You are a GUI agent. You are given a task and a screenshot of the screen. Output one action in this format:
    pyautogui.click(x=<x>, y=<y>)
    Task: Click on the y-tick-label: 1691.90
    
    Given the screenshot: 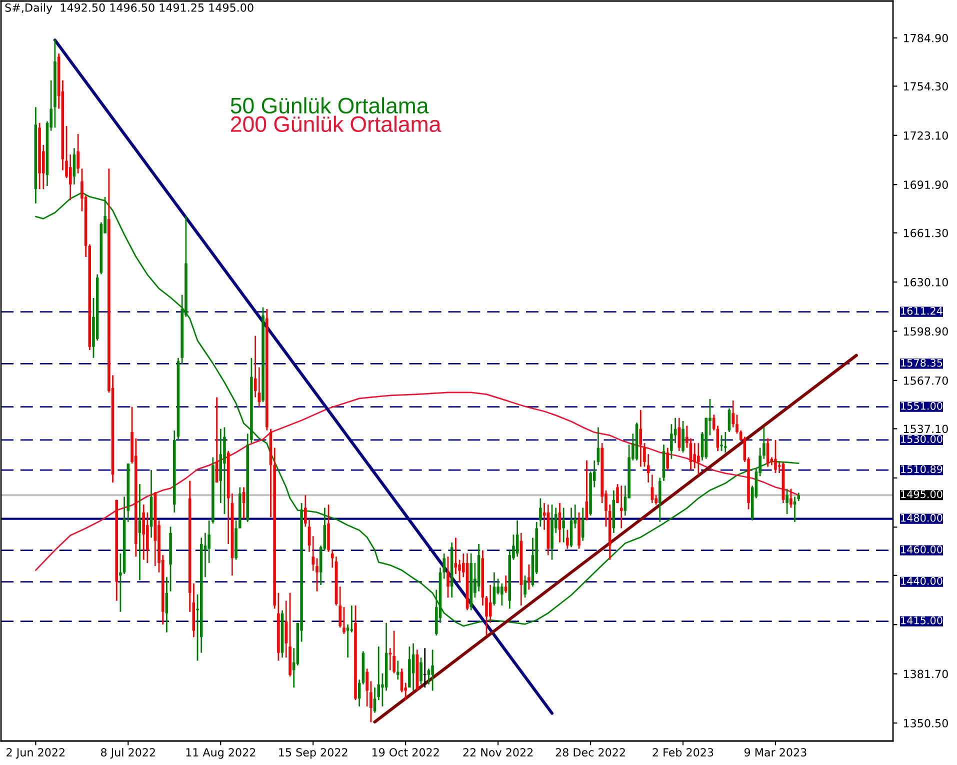 What is the action you would take?
    pyautogui.click(x=926, y=184)
    